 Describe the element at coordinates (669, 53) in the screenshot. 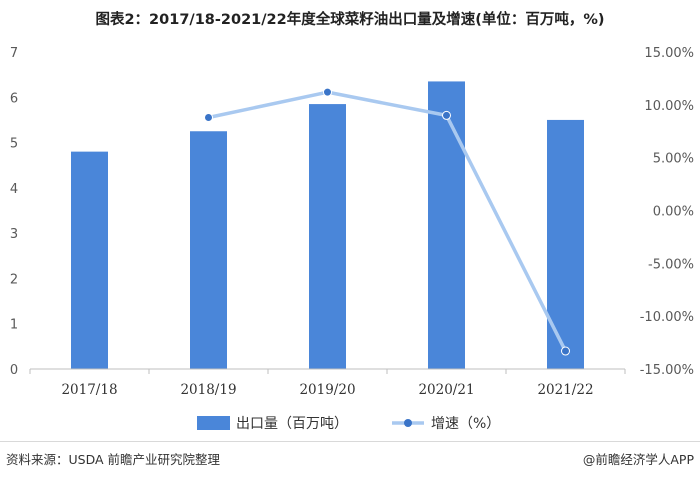

I see `y-right-tick-label: 15.00%` at that location.